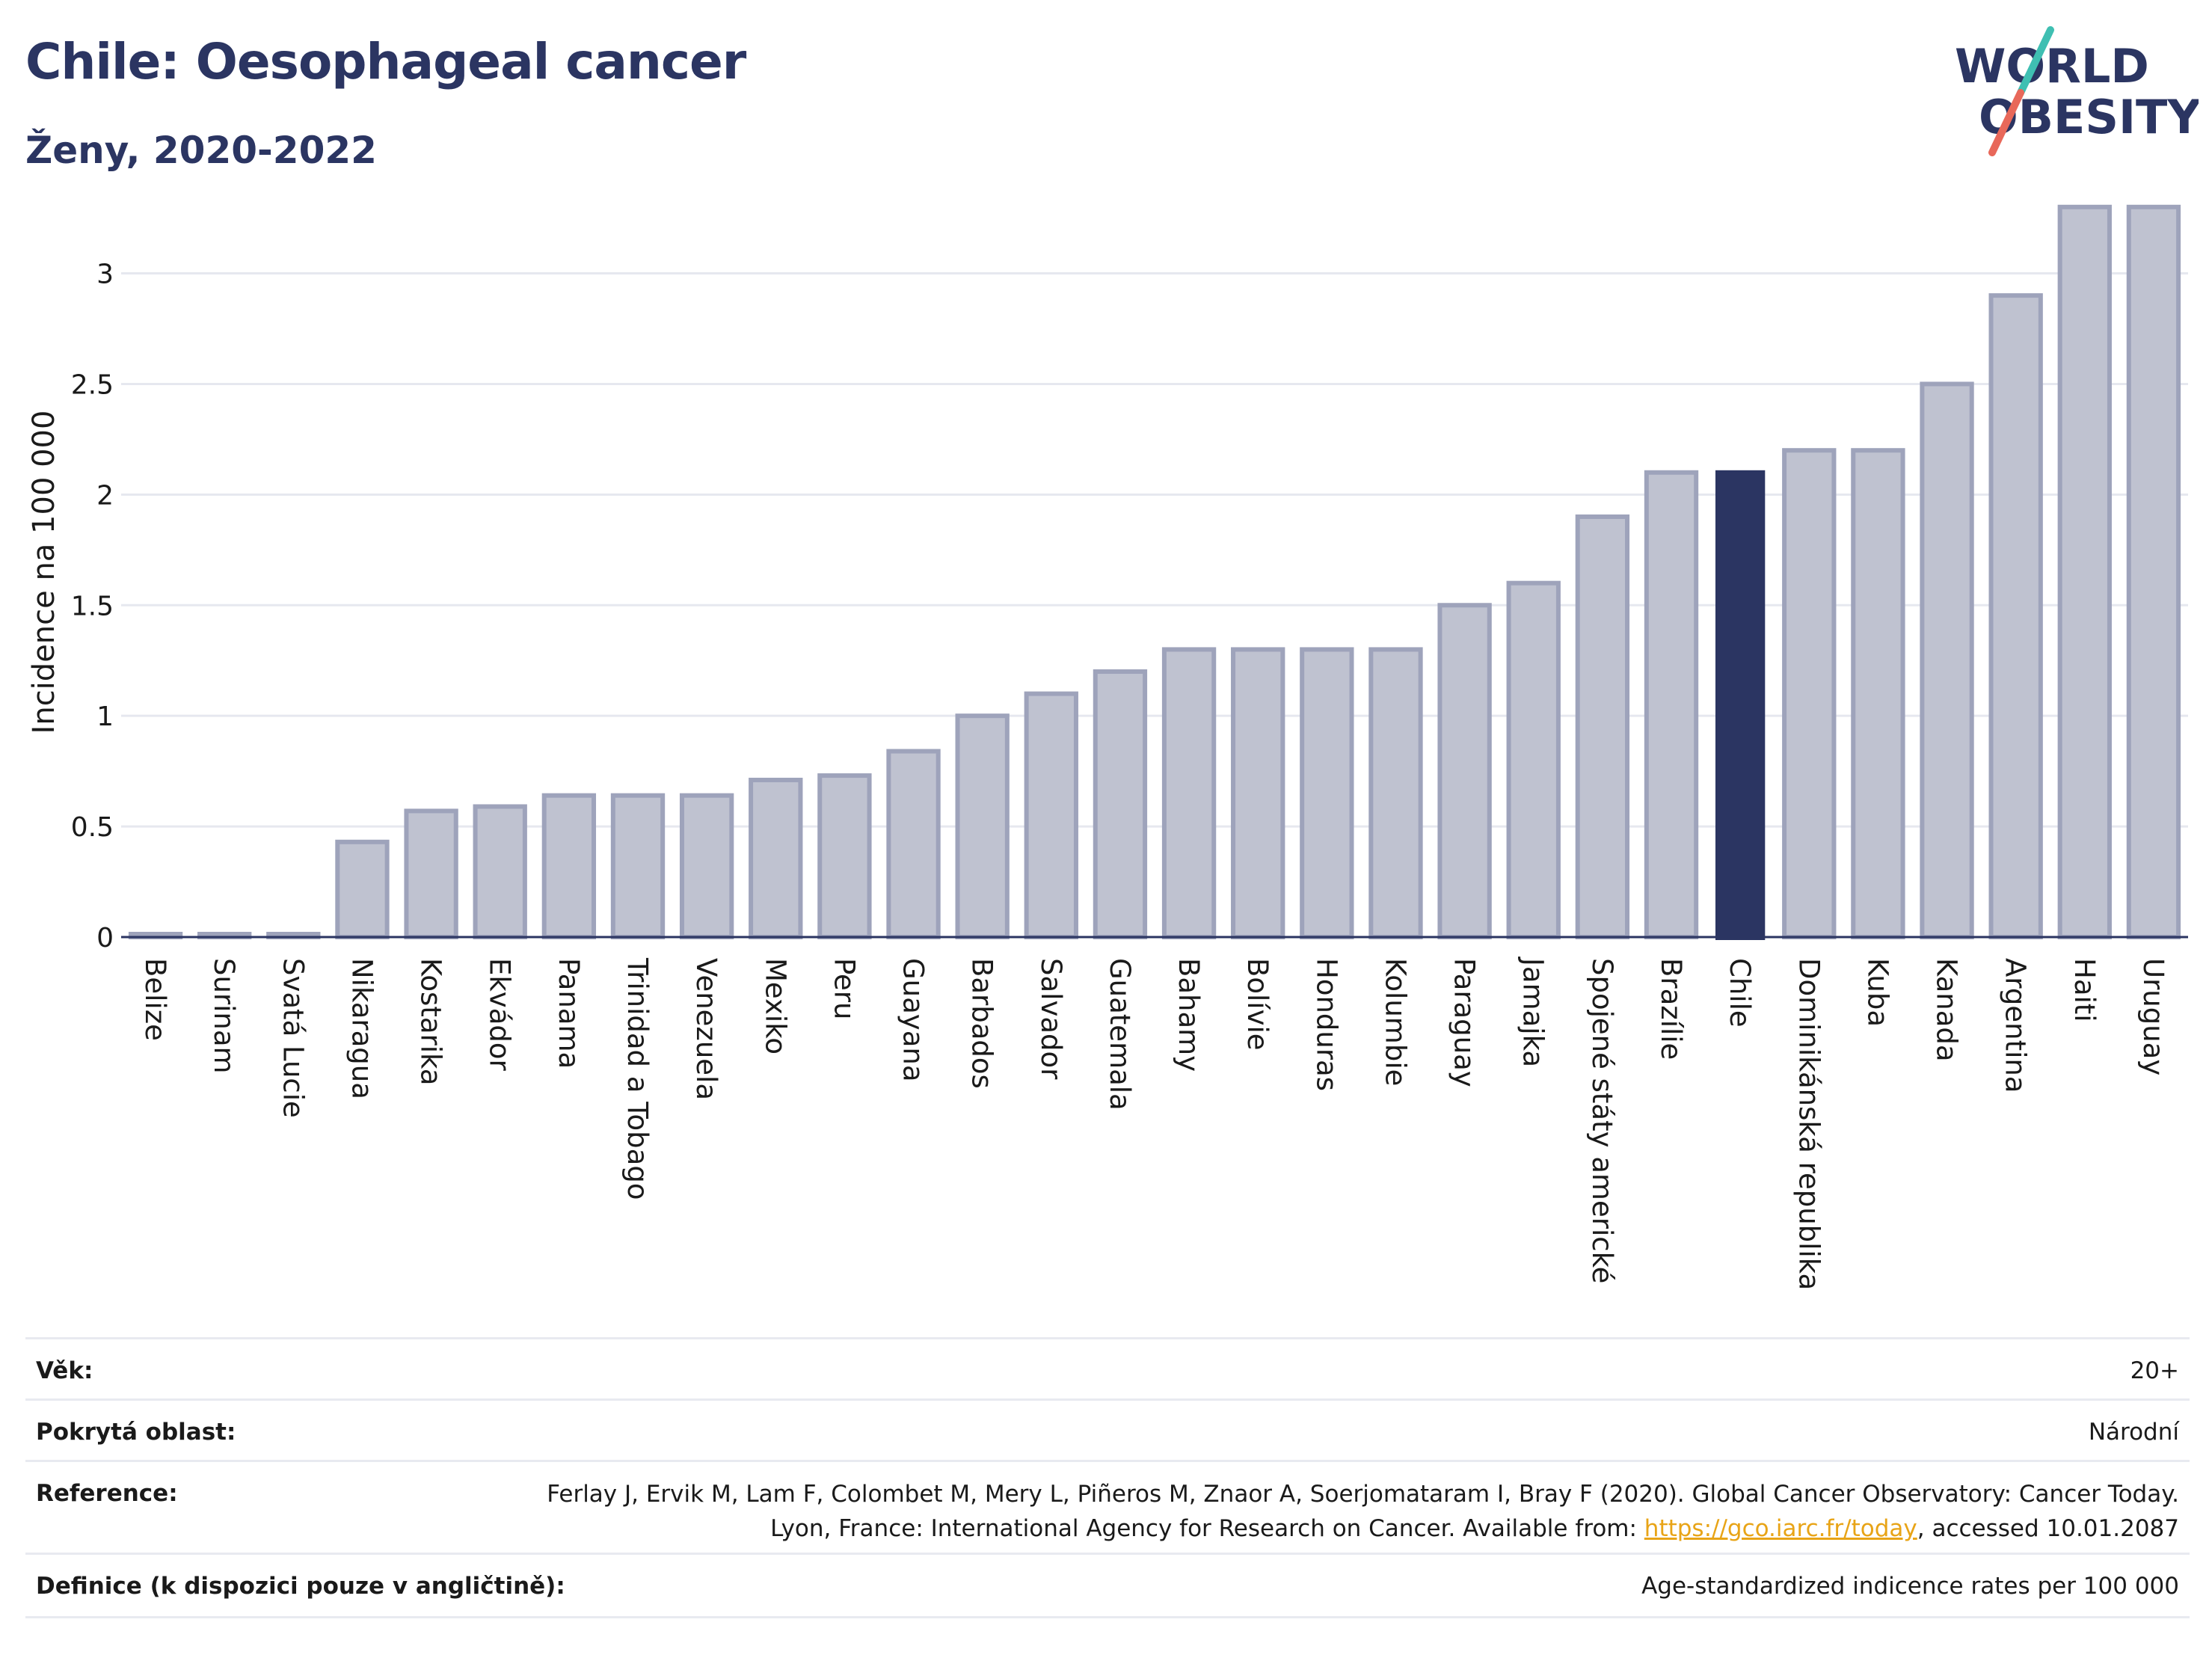 The image size is (2212, 1655). Describe the element at coordinates (1808, 1124) in the screenshot. I see `x-tick-label: Dominikánská republika` at that location.